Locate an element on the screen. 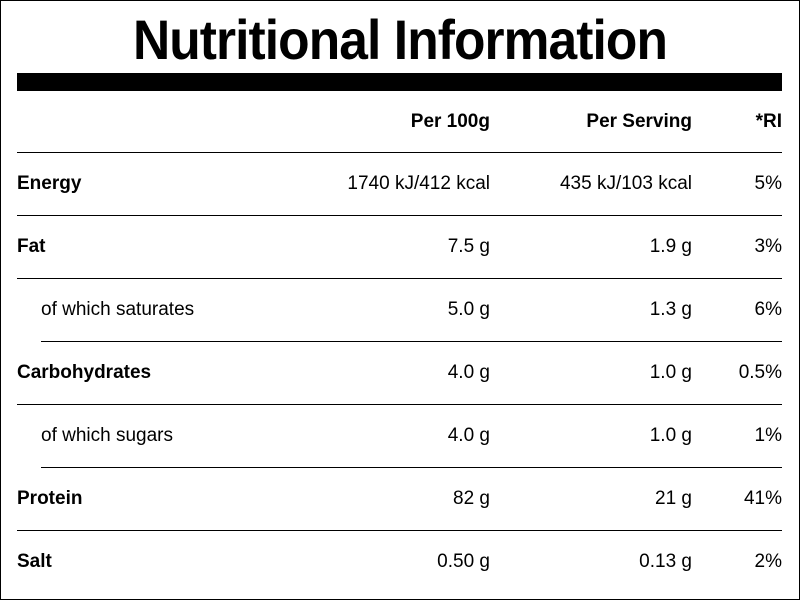 This screenshot has height=600, width=800. row-per-100g: 0.50 g is located at coordinates (463, 561).